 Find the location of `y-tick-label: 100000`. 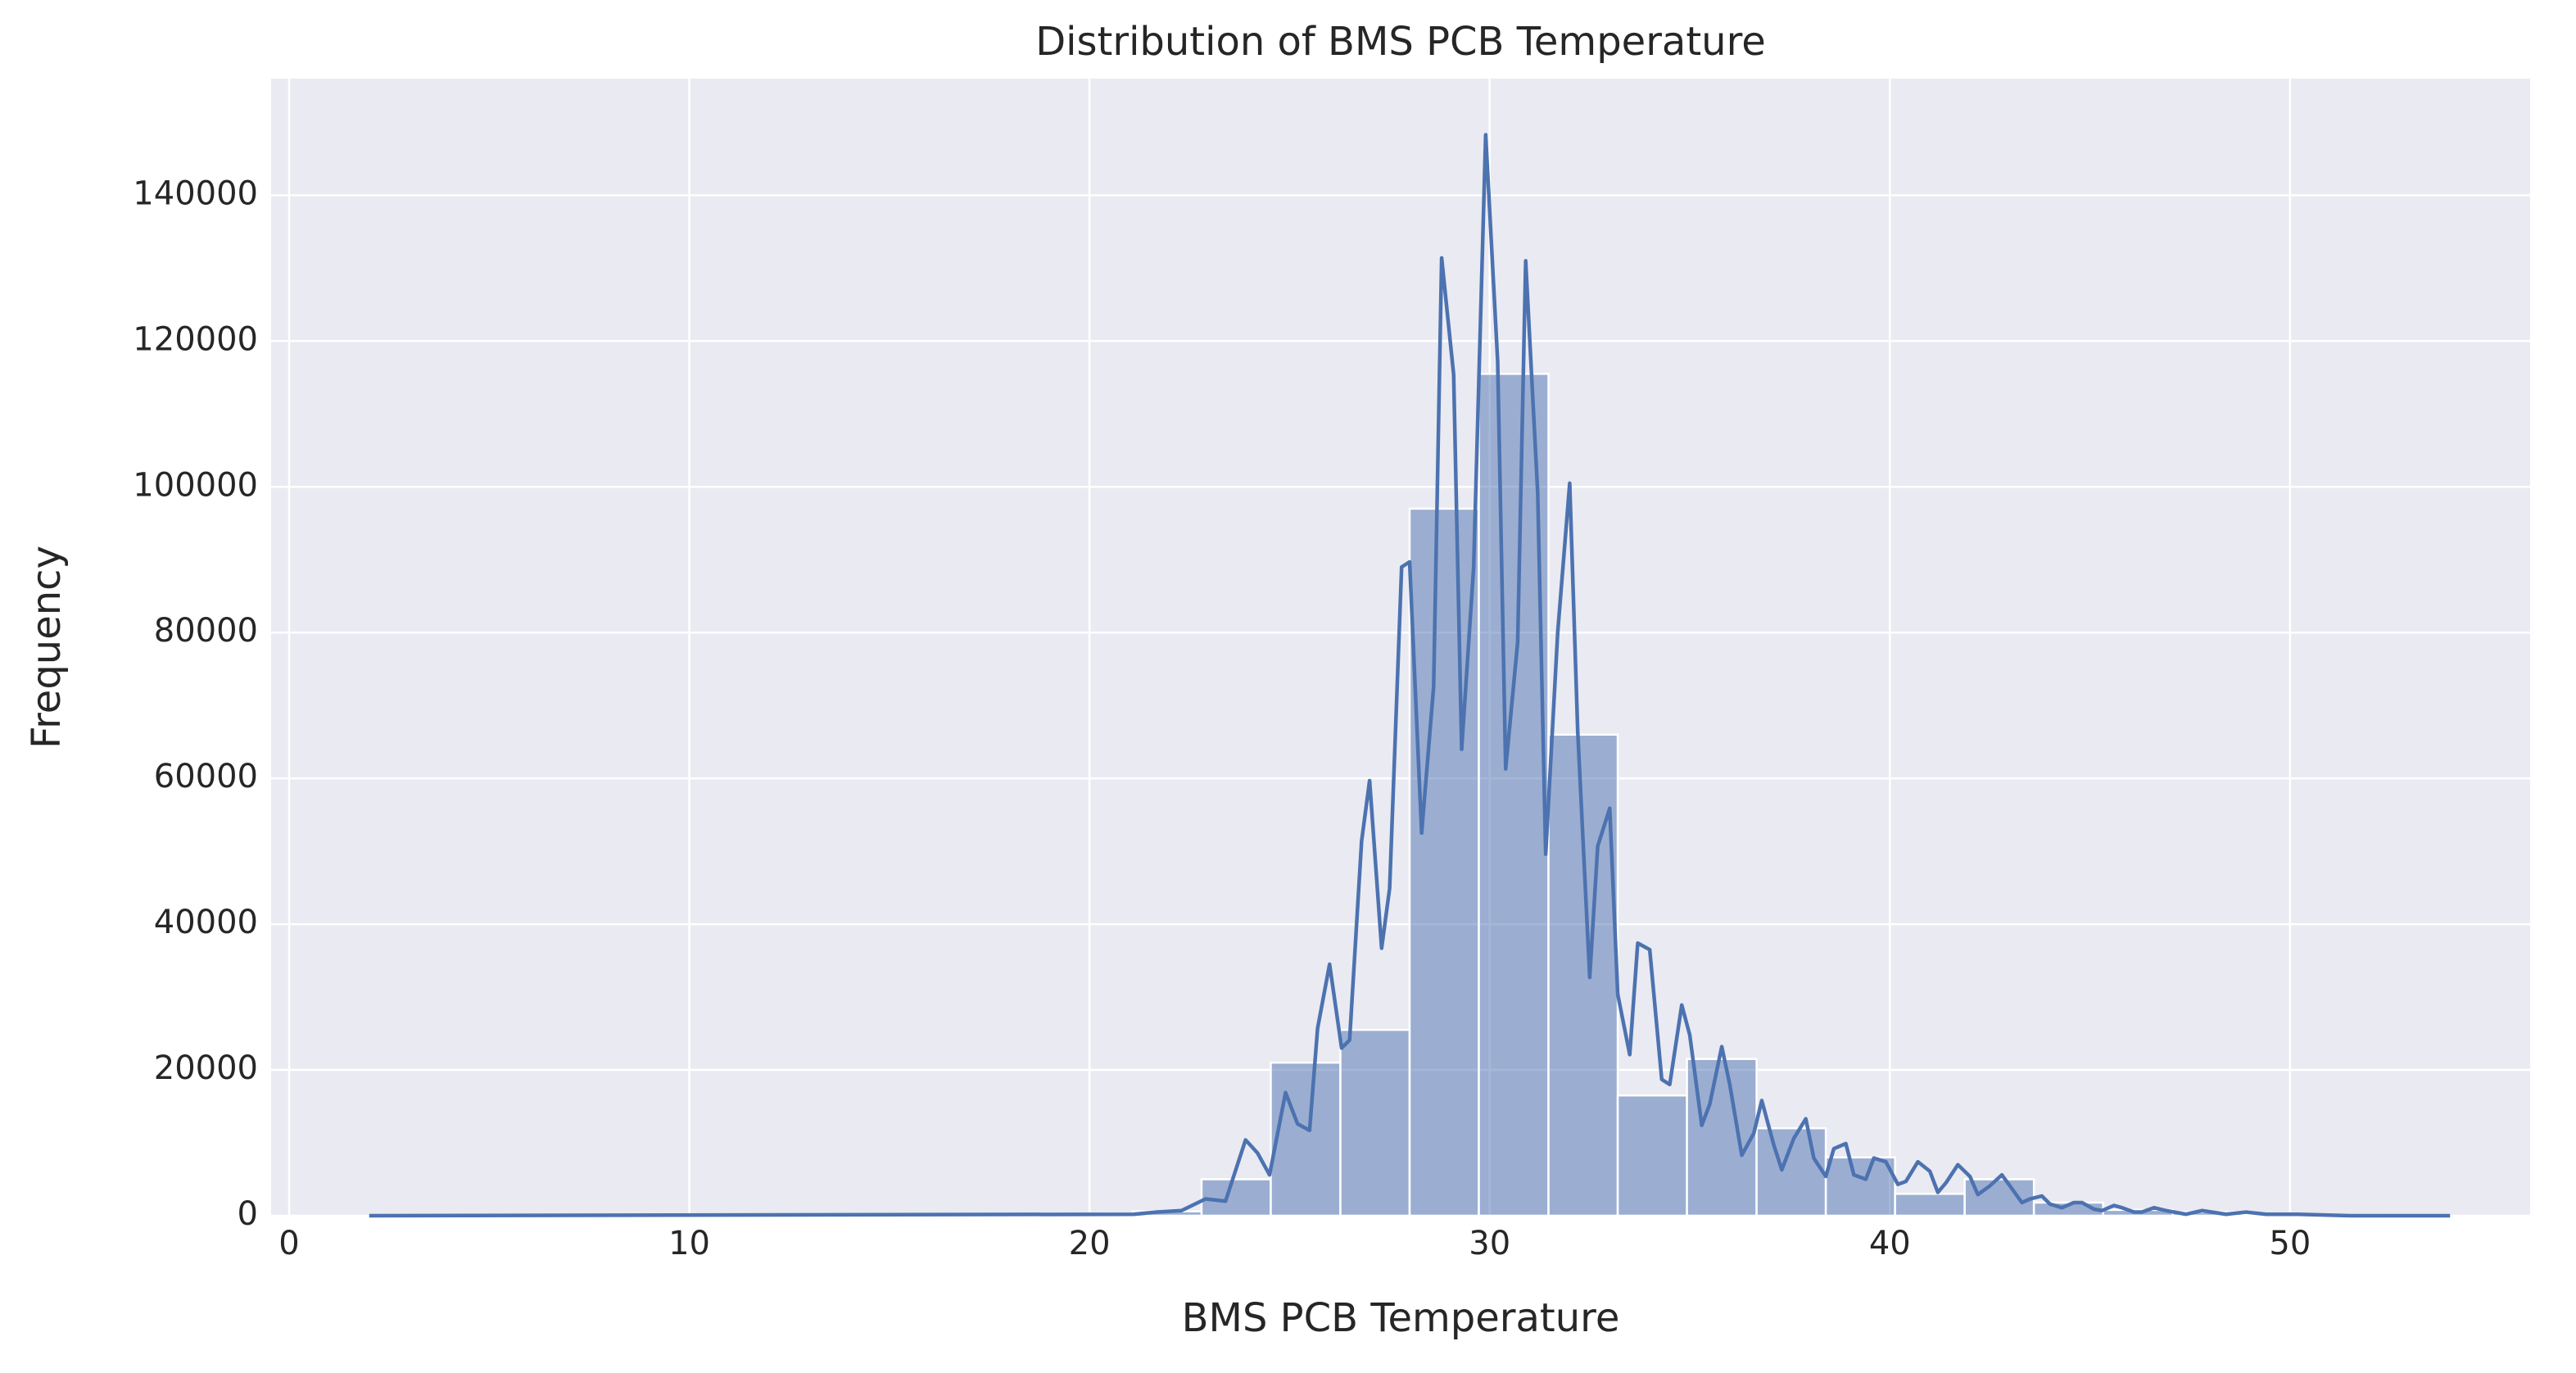

y-tick-label: 100000 is located at coordinates (195, 485).